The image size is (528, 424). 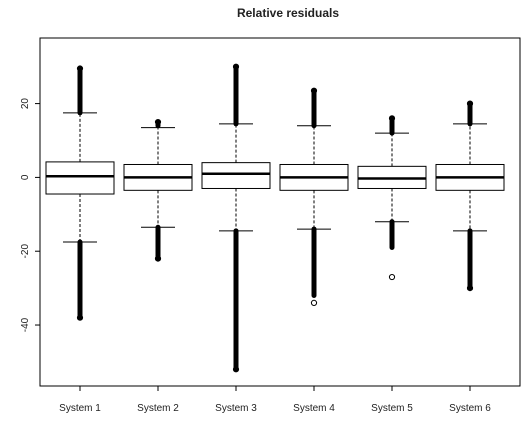 I want to click on x-tick-label: System 2, so click(x=158, y=408).